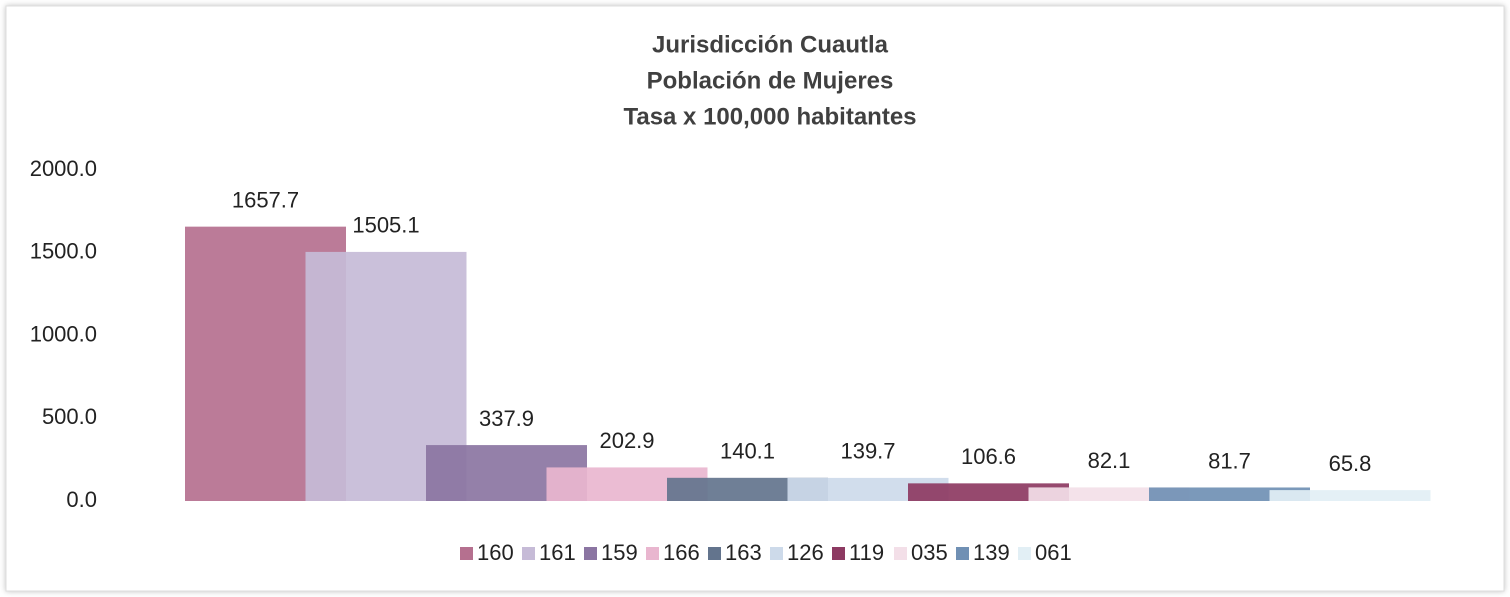 Image resolution: width=1510 pixels, height=597 pixels. Describe the element at coordinates (929, 552) in the screenshot. I see `legend-label: 035` at that location.